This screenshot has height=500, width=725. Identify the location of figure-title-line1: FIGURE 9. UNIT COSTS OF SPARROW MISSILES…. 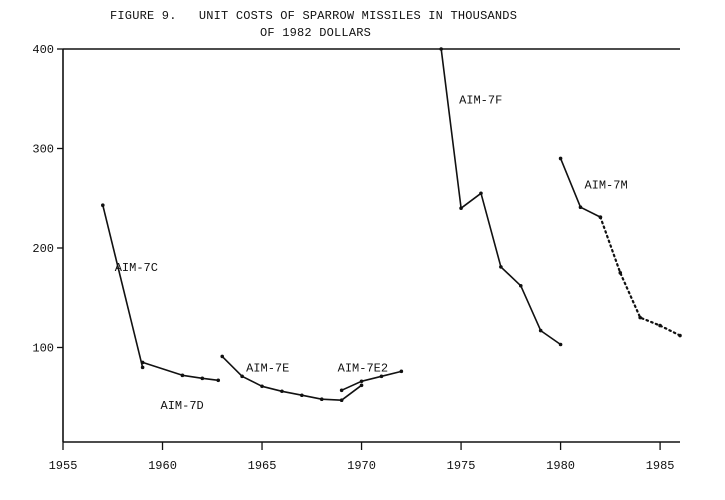
(360, 16).